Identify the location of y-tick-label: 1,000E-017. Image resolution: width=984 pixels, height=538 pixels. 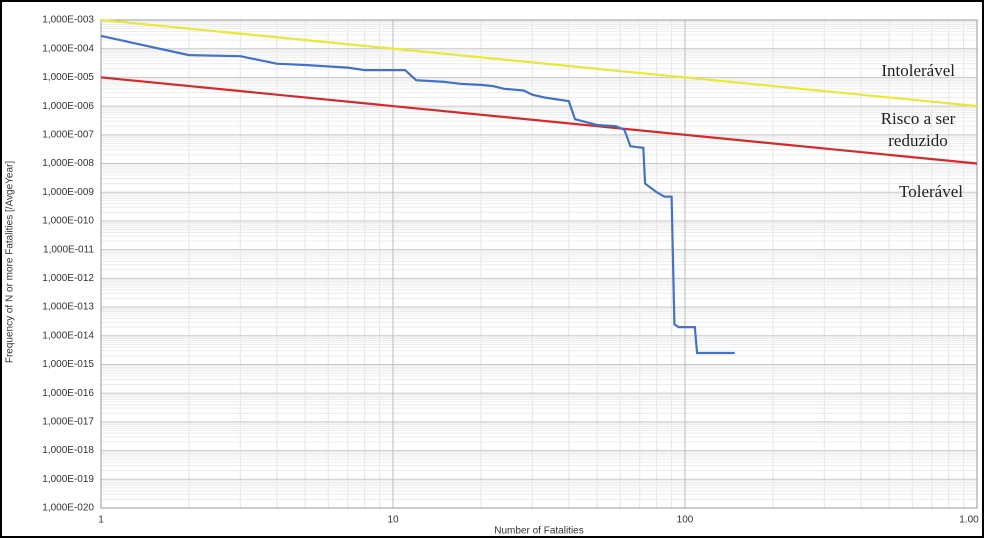
(68, 422).